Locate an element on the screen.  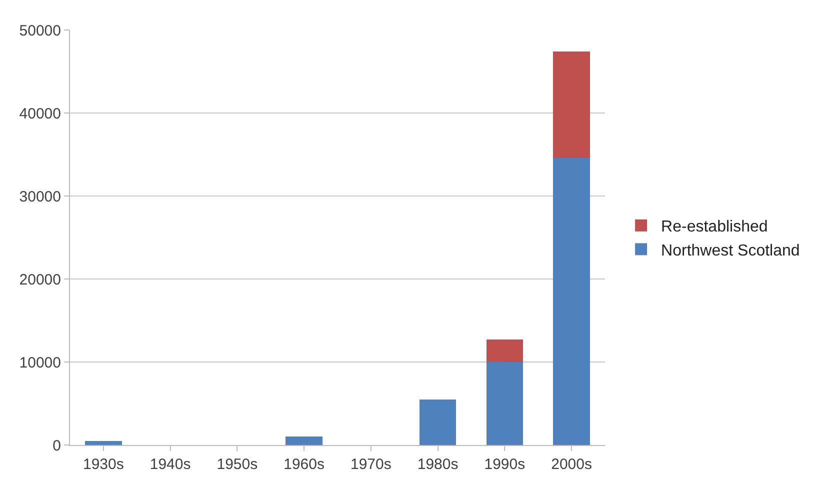
x-tick-label: 1940s is located at coordinates (170, 464).